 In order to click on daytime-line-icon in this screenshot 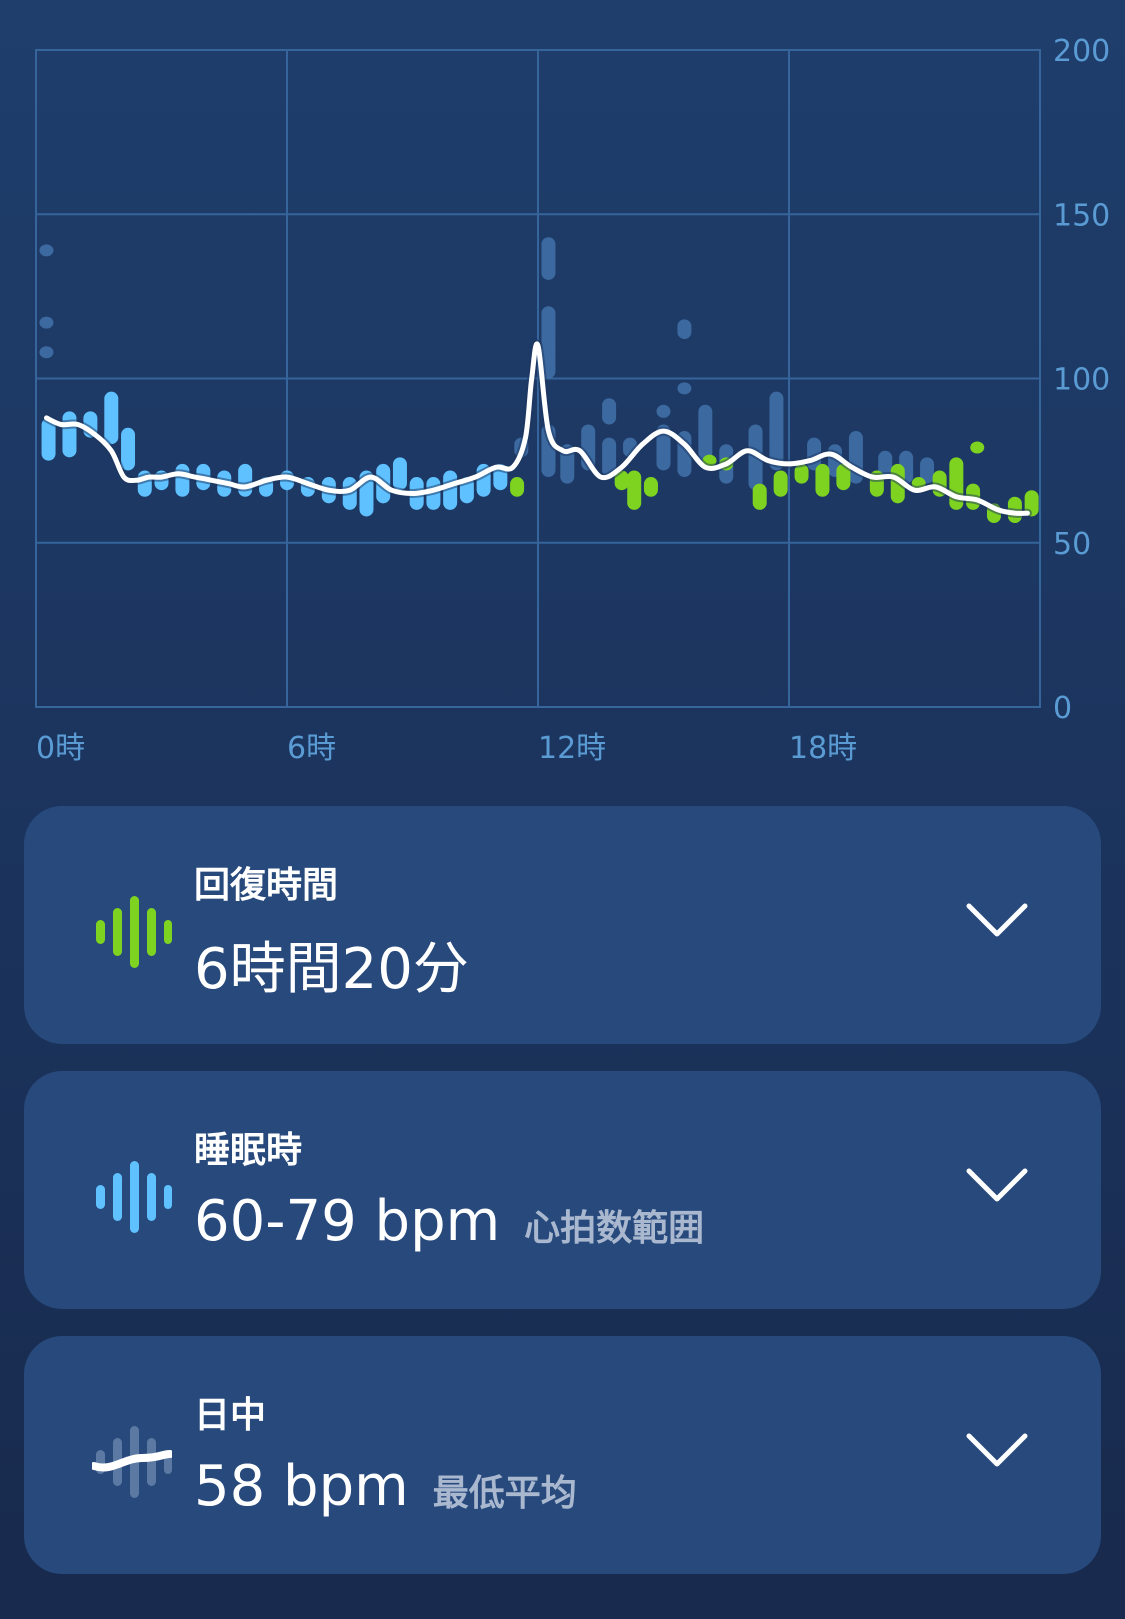, I will do `click(132, 1462)`.